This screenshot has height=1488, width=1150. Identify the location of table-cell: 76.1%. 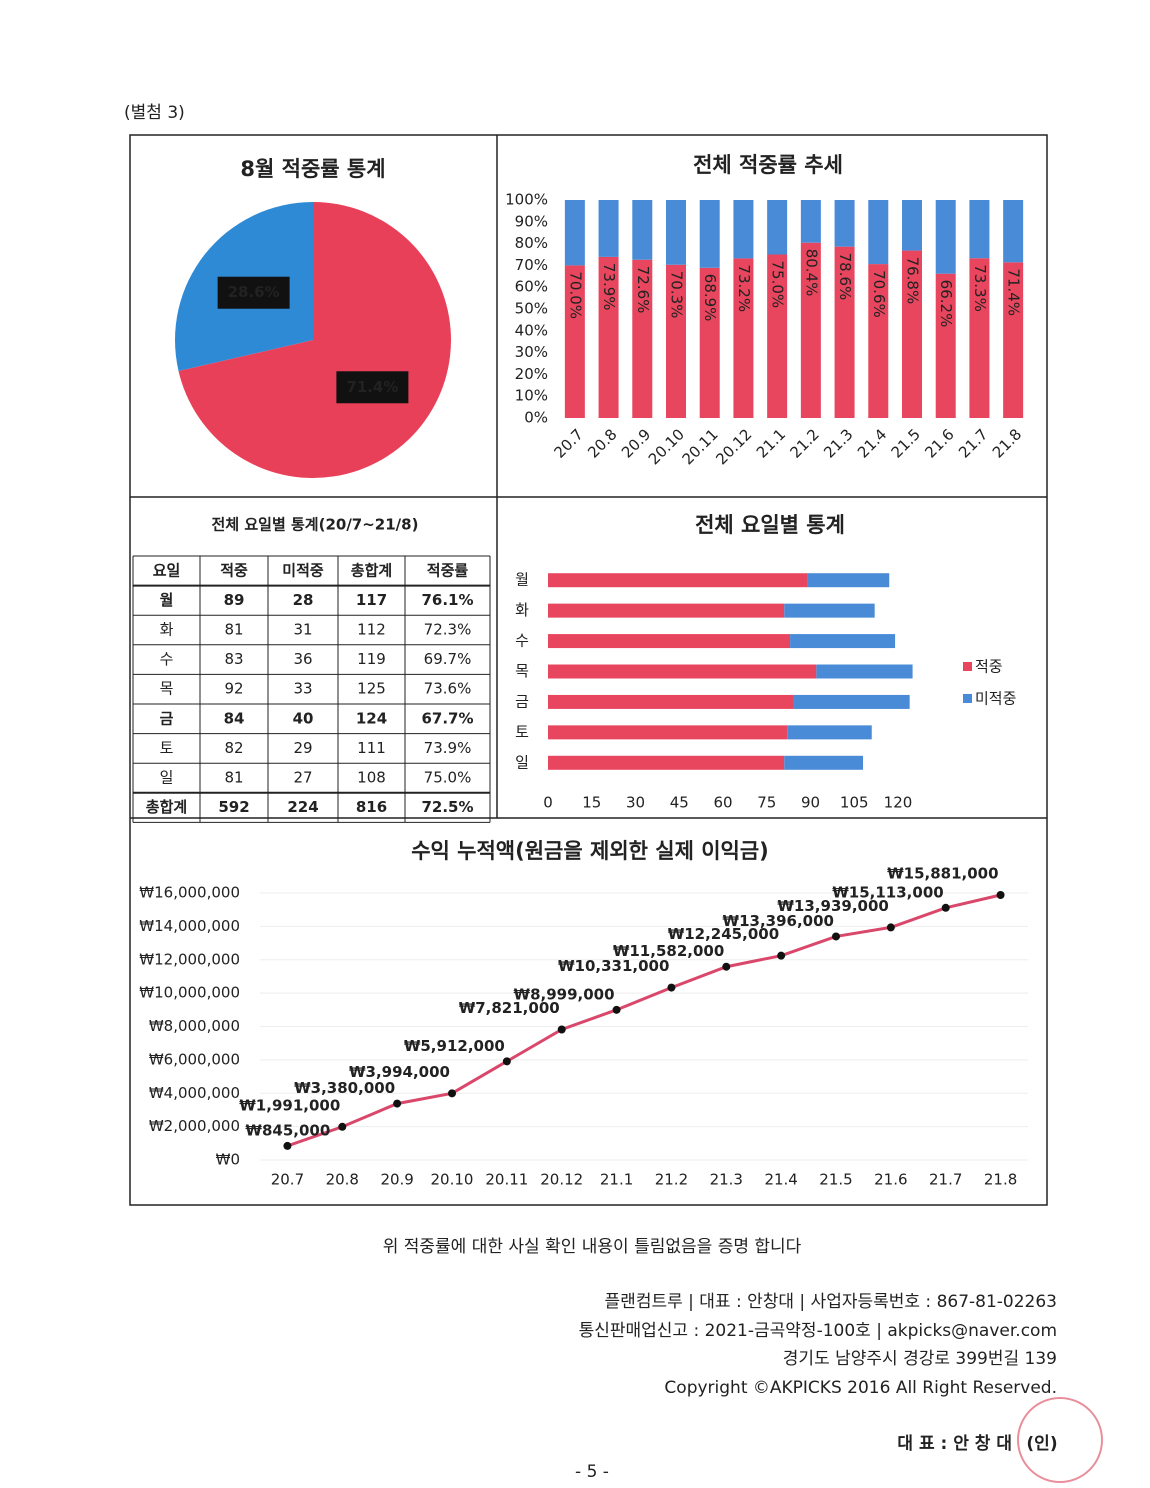
(447, 600).